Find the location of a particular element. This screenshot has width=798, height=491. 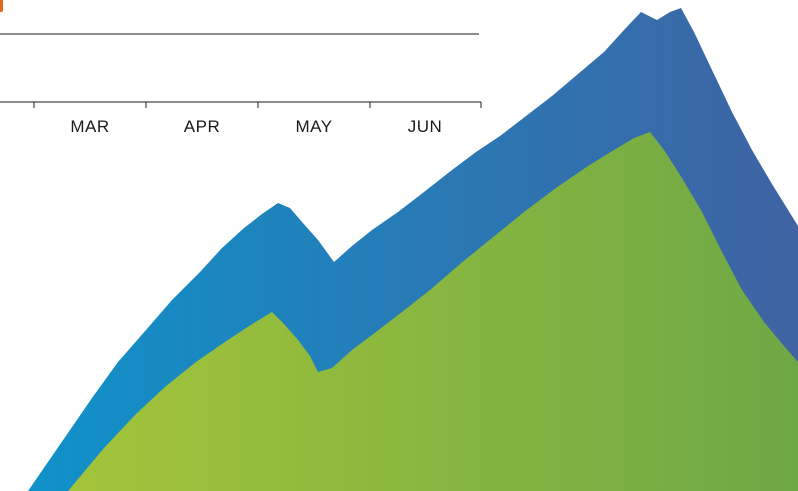

month-label-may: MAY is located at coordinates (313, 126).